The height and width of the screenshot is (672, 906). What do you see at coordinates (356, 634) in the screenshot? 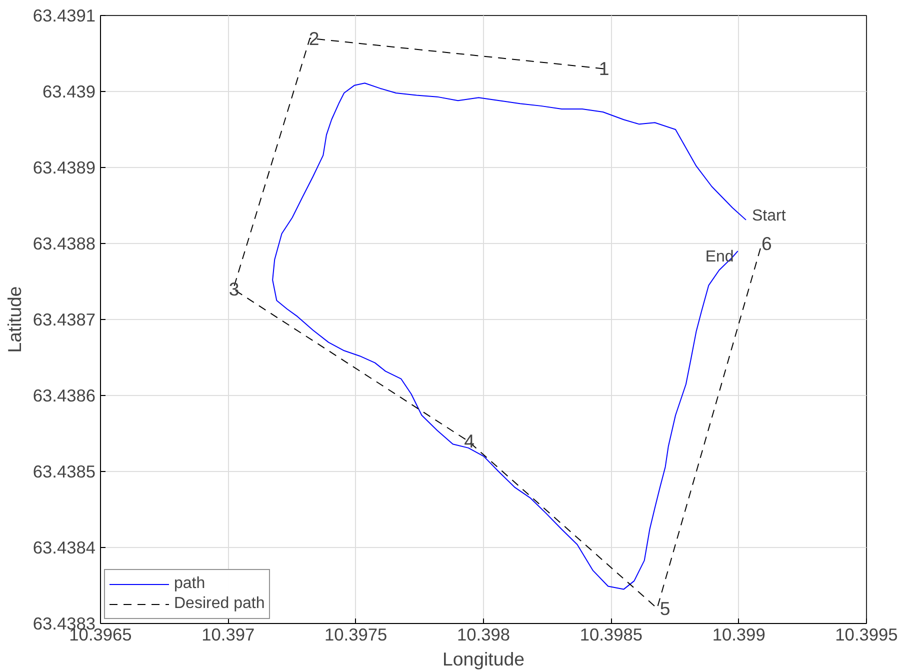
I see `x-tick-label: 10.3975` at bounding box center [356, 634].